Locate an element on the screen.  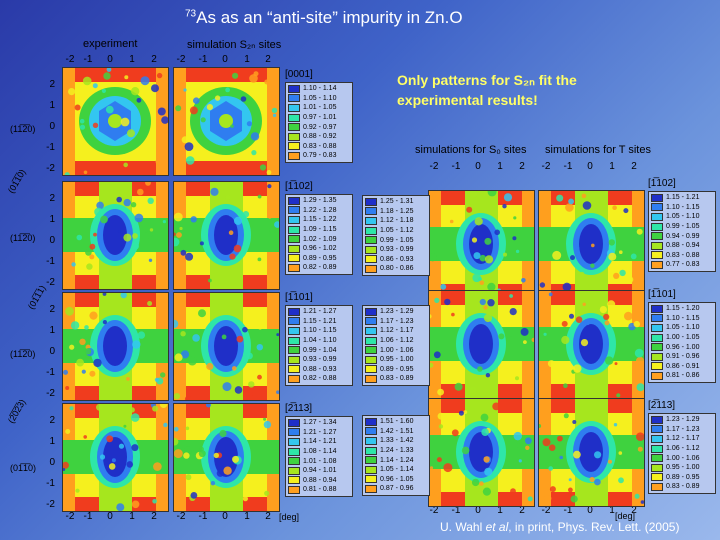
right-top-tick: 0 is located at coordinates (478, 166).